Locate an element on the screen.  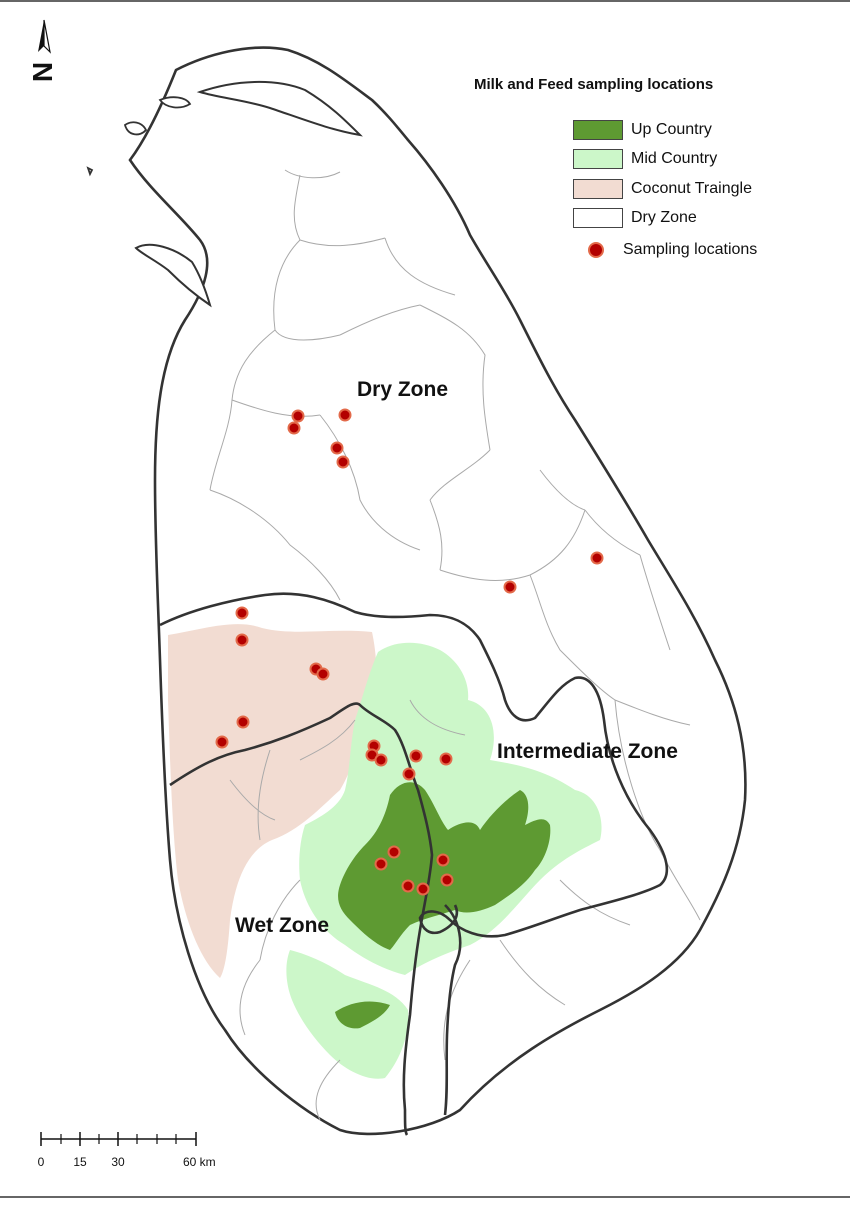
legend-item-mid-country: Mid Country is located at coordinates (645, 159).